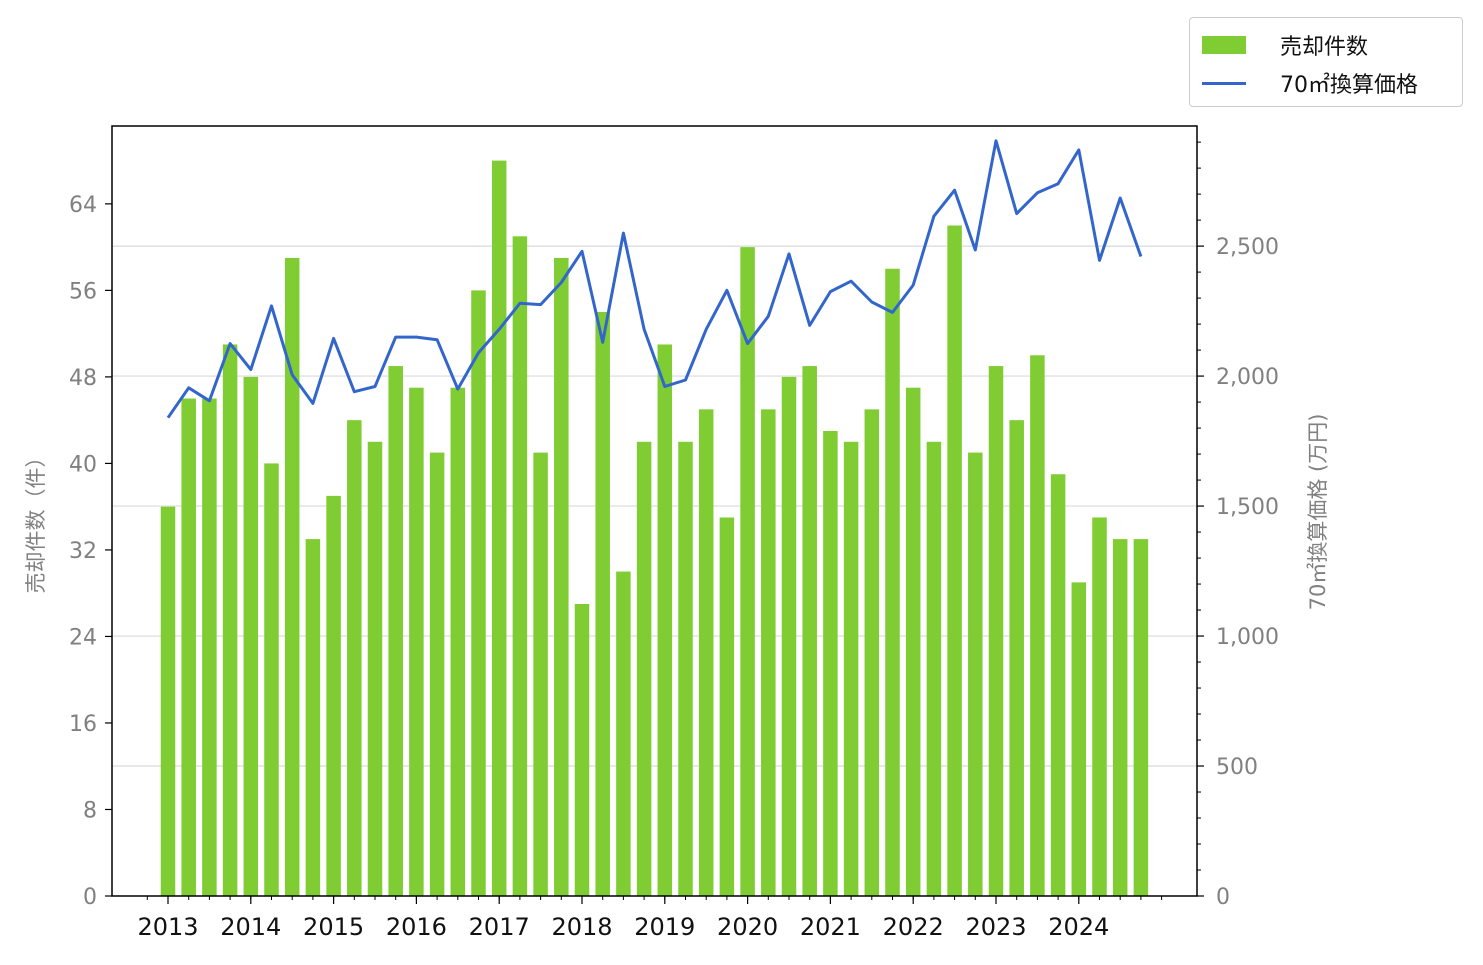  I want to click on x-tick-label: 2020, so click(747, 927).